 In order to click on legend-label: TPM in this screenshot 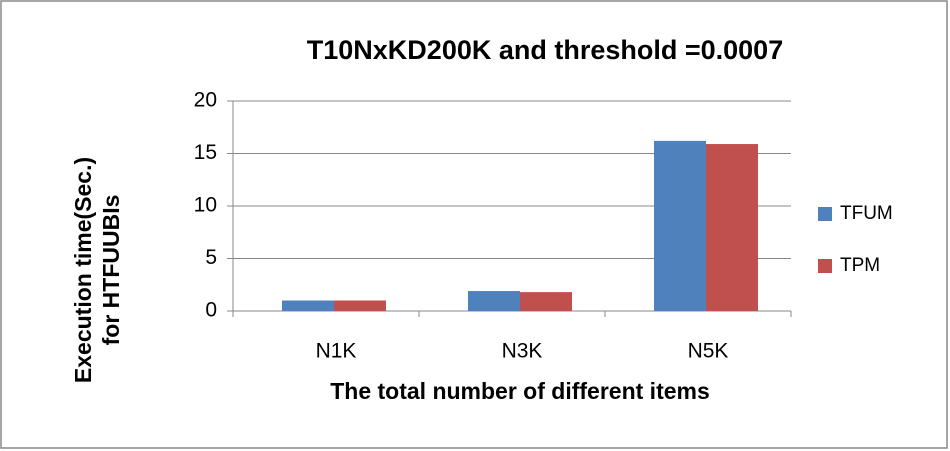, I will do `click(860, 265)`.